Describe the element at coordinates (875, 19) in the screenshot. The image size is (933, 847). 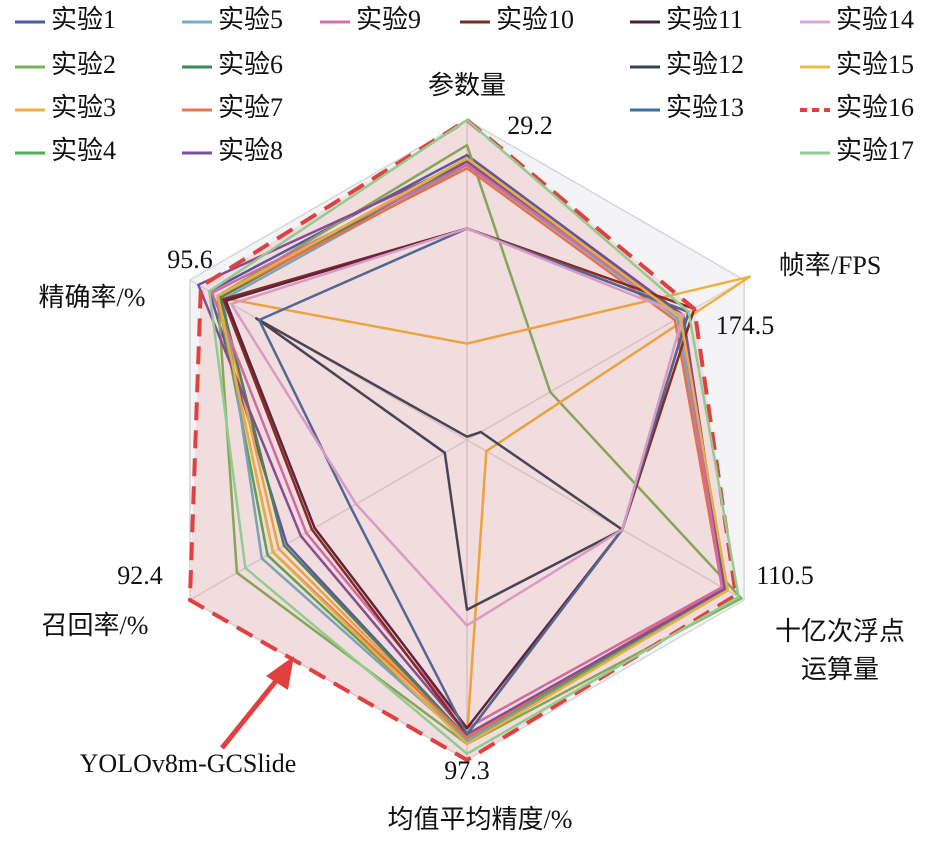
I see `legend-label: 实验14` at that location.